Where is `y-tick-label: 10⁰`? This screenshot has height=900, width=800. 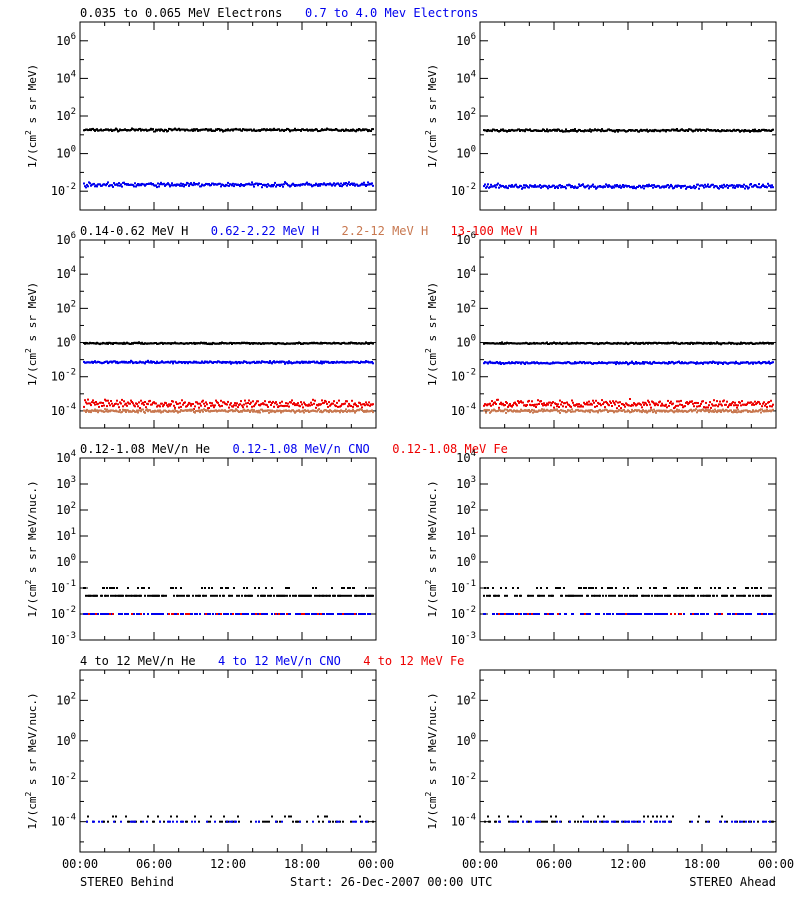
y-tick-label: 10⁰ is located at coordinates (466, 153).